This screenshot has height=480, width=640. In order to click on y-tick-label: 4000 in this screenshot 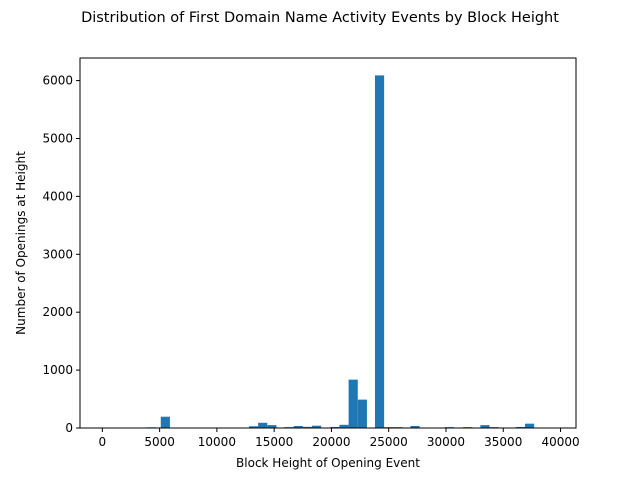, I will do `click(57, 196)`.